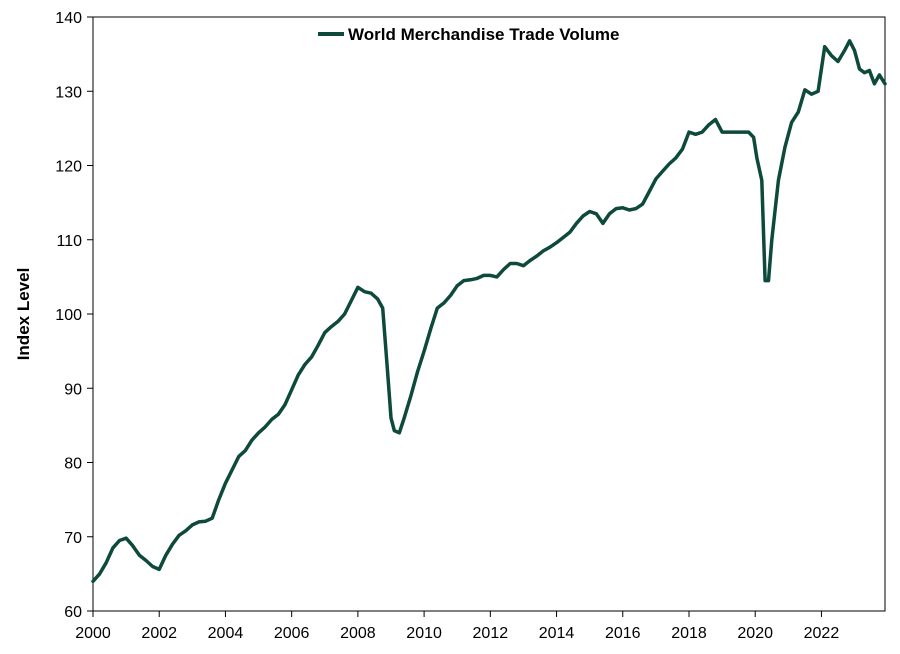 The width and height of the screenshot is (900, 654). What do you see at coordinates (69, 241) in the screenshot?
I see `y-tick-label: 110` at bounding box center [69, 241].